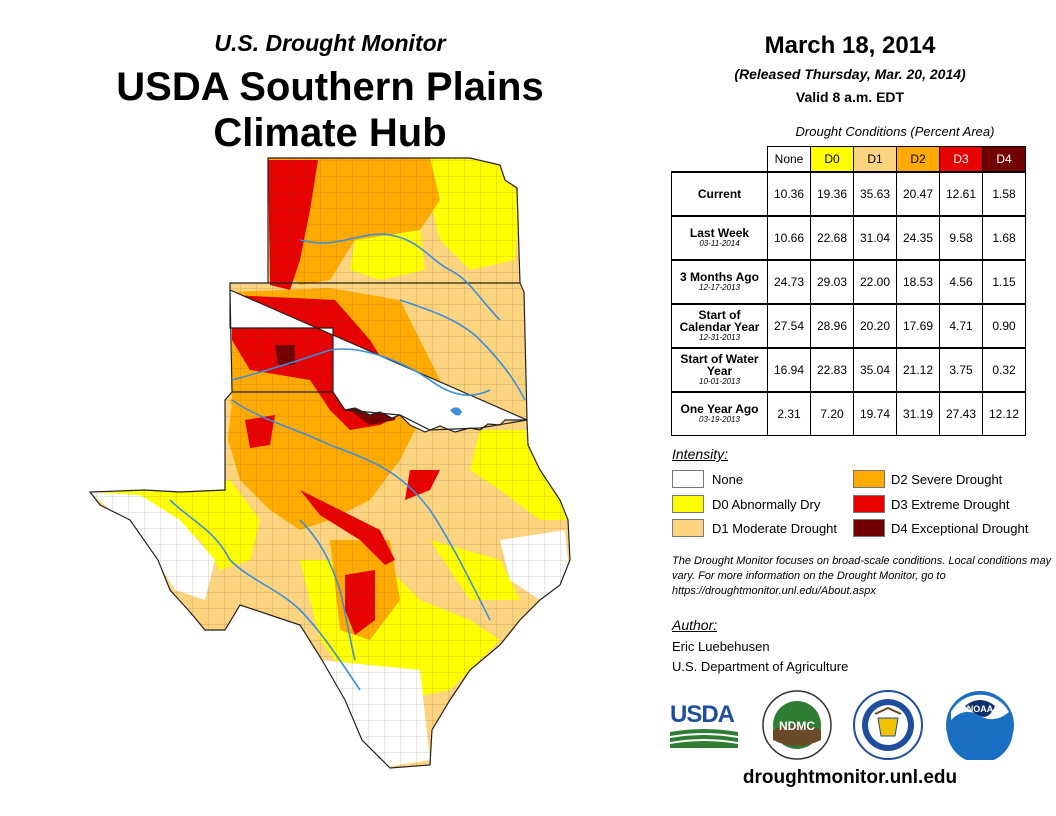 The width and height of the screenshot is (1056, 816). I want to click on cell: 1.58, so click(1004, 194).